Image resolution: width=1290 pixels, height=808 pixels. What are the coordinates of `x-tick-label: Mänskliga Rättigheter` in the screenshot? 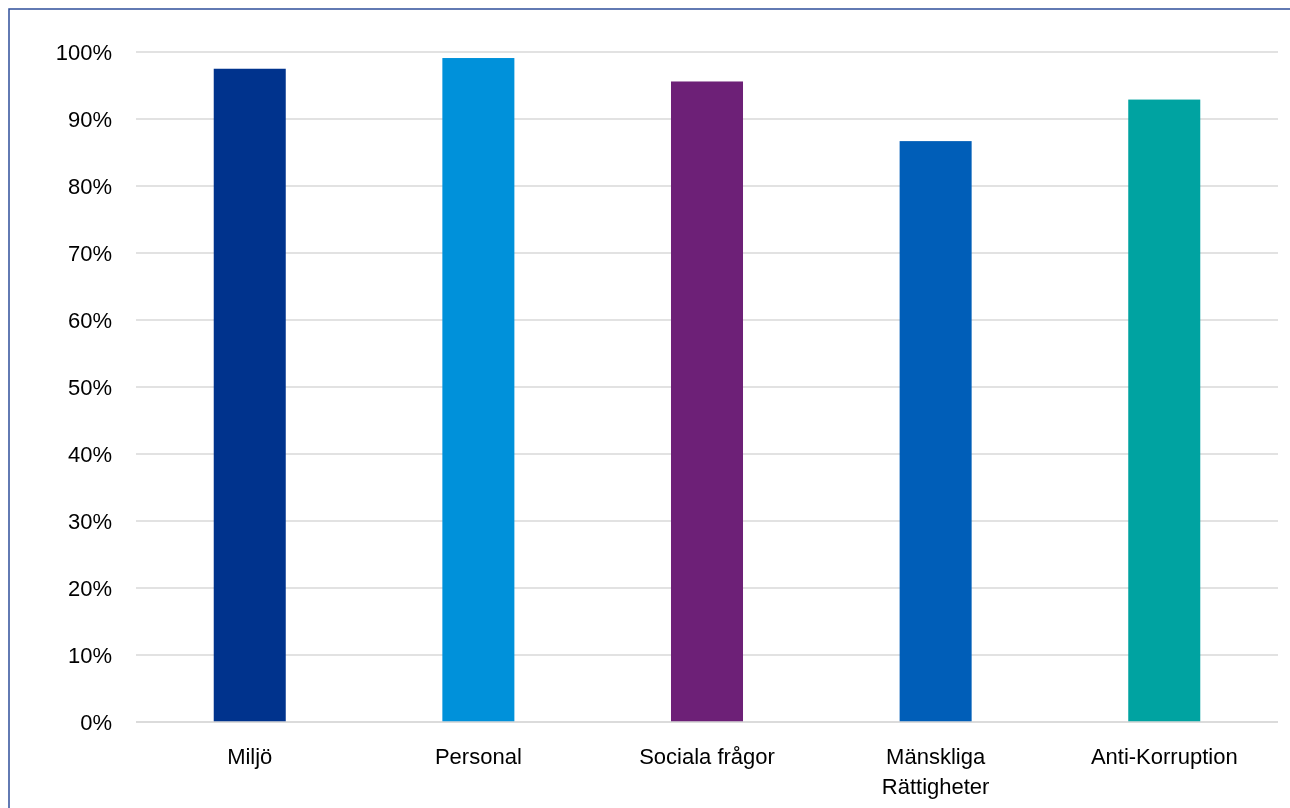 It's located at (935, 771).